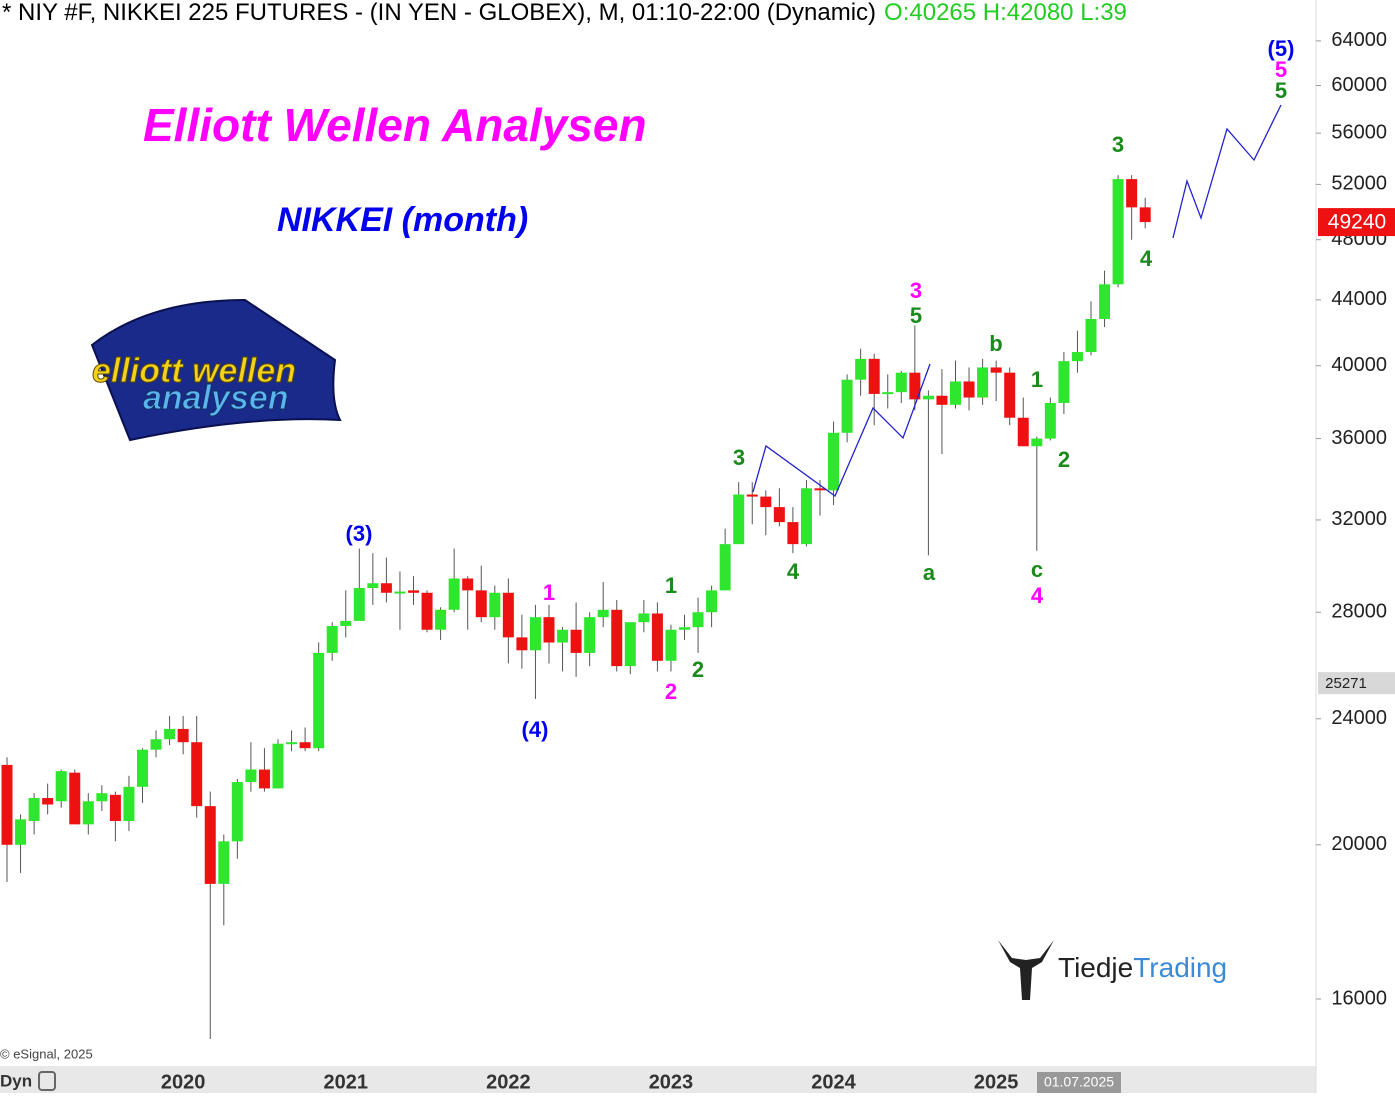 This screenshot has width=1395, height=1098. Describe the element at coordinates (996, 1082) in the screenshot. I see `x-tick-label: 2025` at that location.